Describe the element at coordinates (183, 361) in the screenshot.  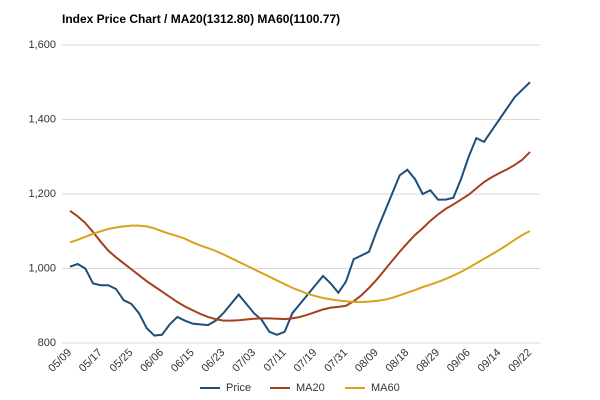
I see `x-tick-label: 06/15` at that location.